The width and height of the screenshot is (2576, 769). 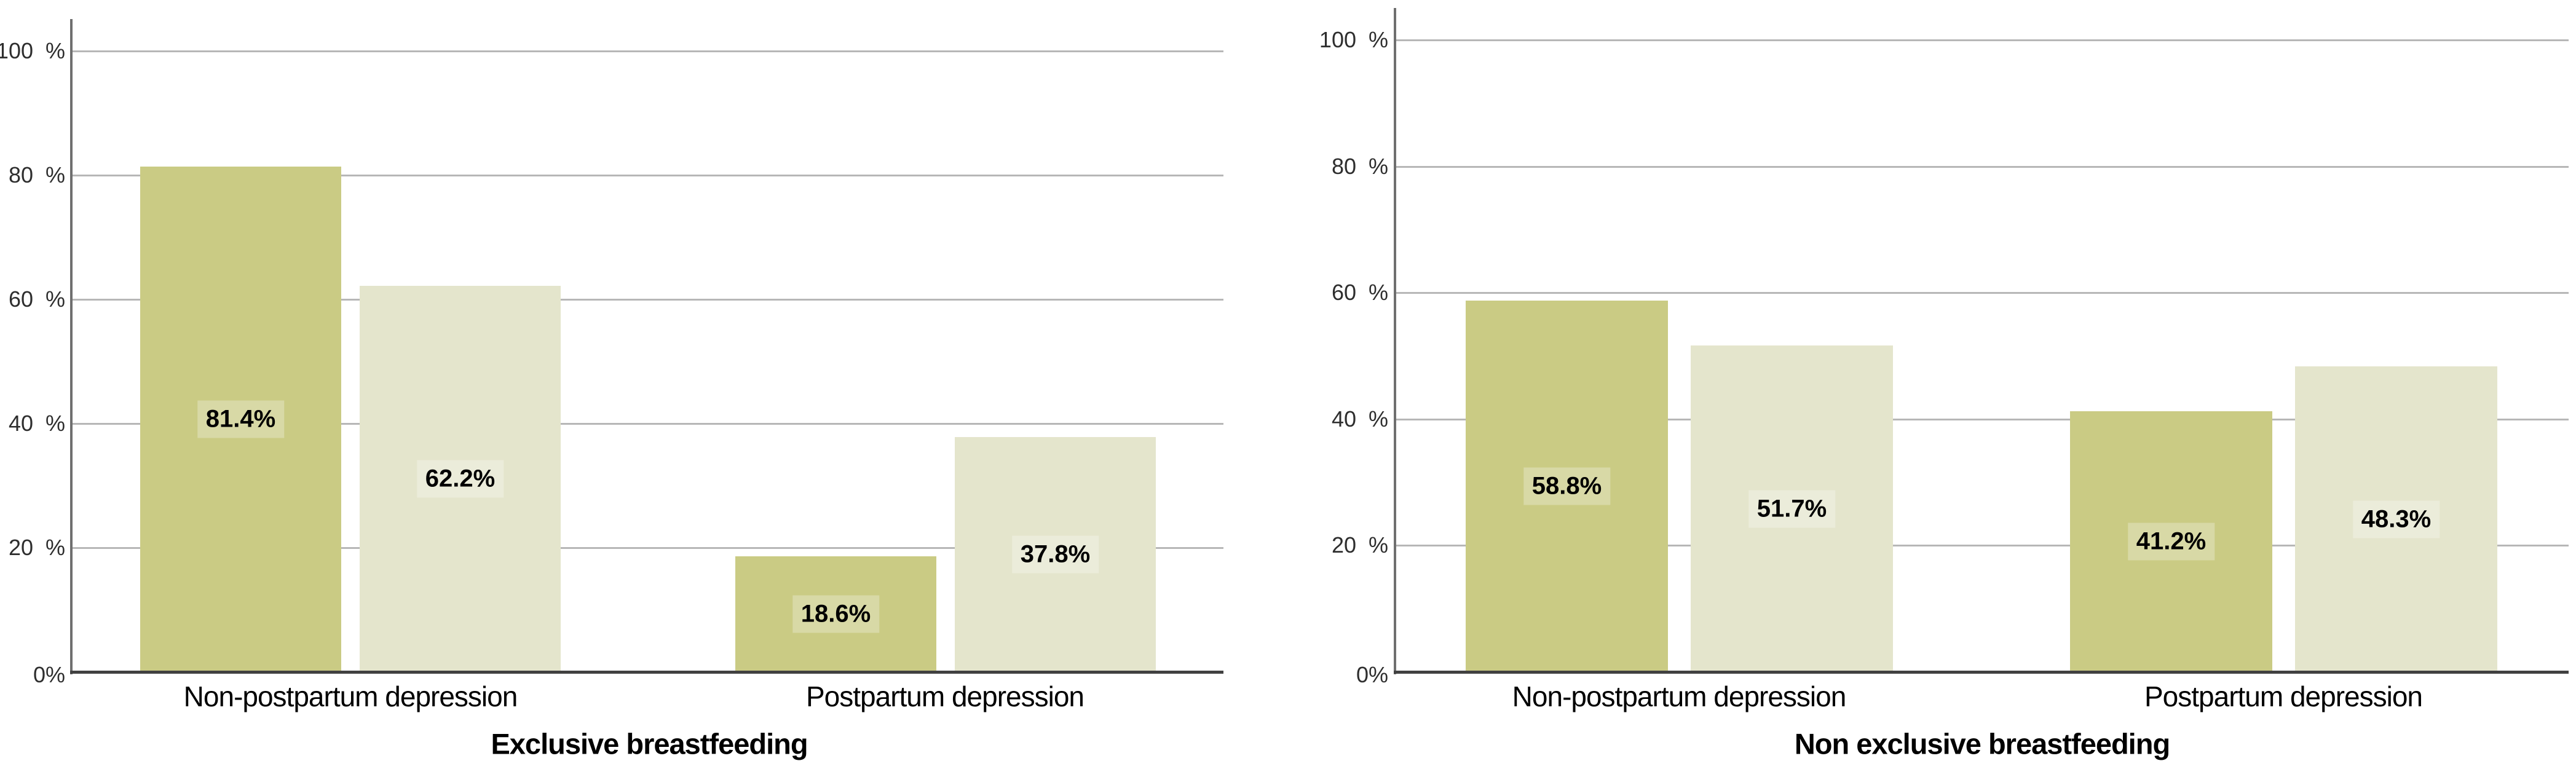 I want to click on bar-non-exclusive-breastfeeding-series-light-group1, so click(x=1792, y=508).